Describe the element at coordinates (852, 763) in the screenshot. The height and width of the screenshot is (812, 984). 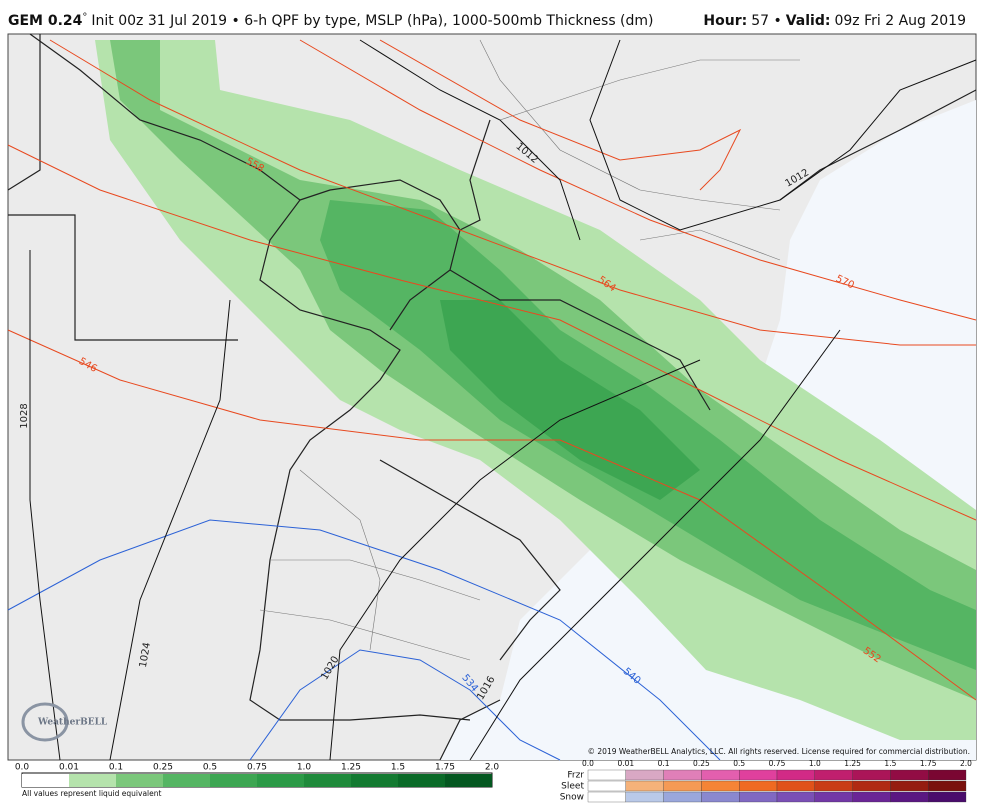
I see `type-scale-label: 1.25` at that location.